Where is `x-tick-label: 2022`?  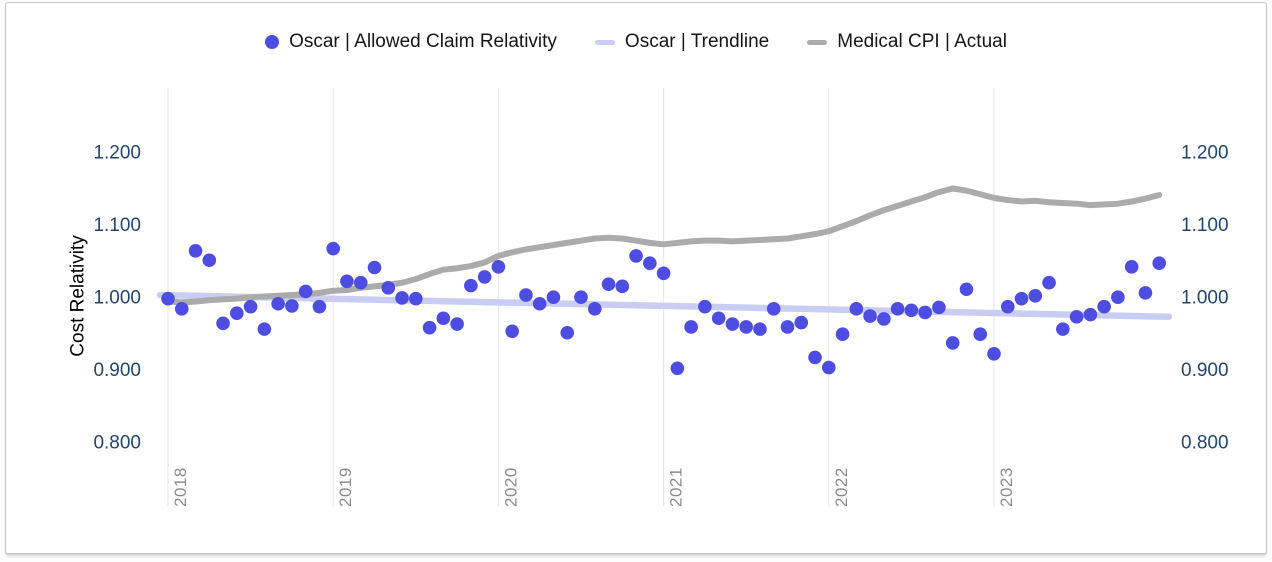
x-tick-label: 2022 is located at coordinates (841, 487).